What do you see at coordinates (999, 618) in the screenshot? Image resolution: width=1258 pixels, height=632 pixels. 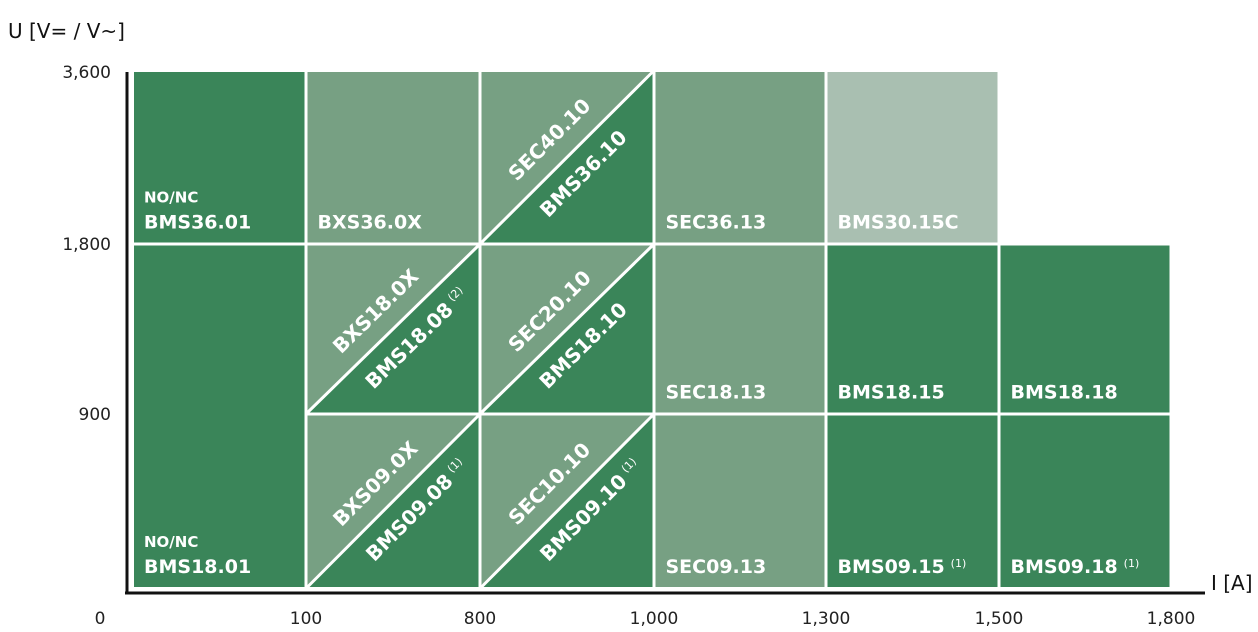 I see `x-tick-label: 1,500` at bounding box center [999, 618].